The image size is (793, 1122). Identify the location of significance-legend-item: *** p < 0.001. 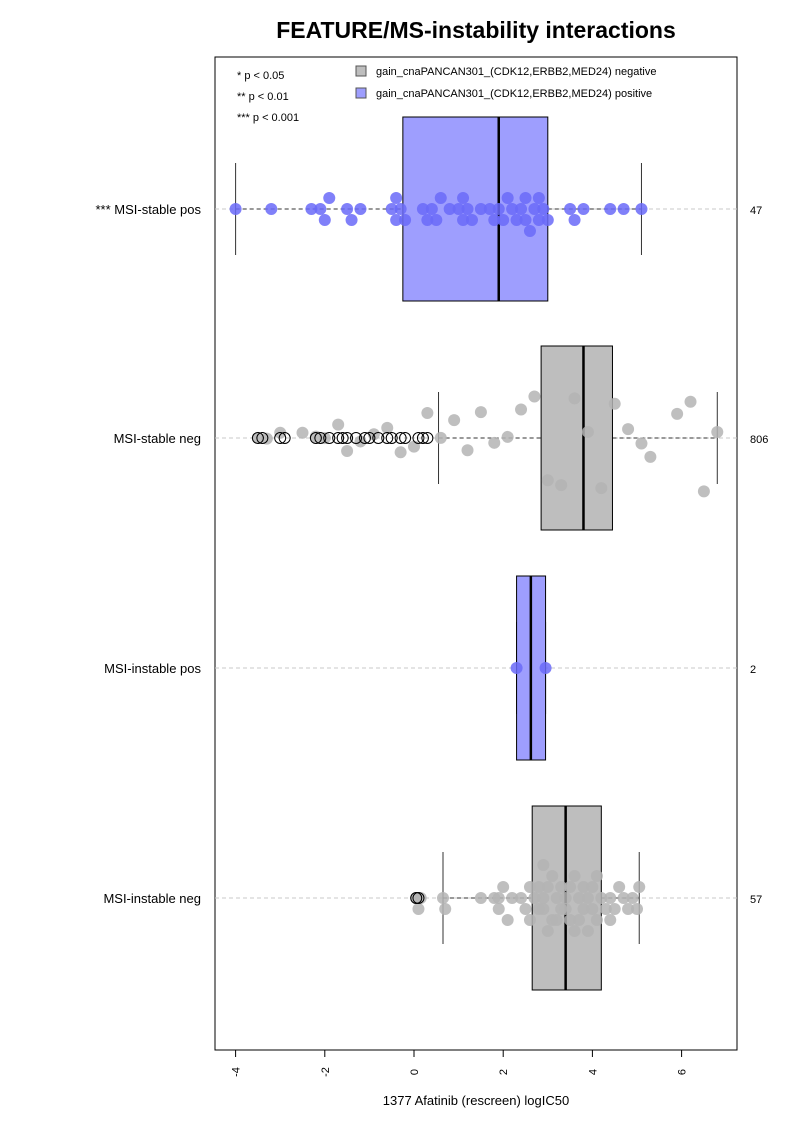
(268, 118).